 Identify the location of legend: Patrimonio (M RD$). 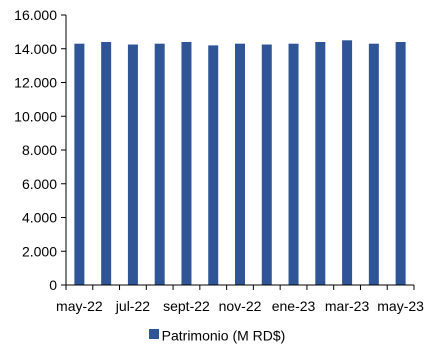
(217, 334).